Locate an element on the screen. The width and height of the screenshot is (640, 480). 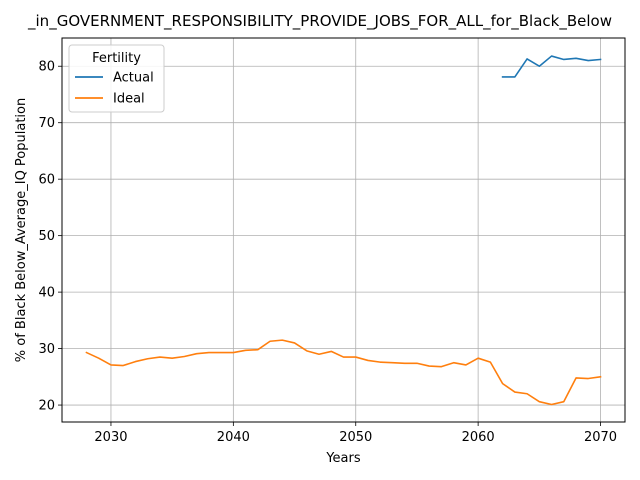
y-tick-label: 50 is located at coordinates (46, 236).